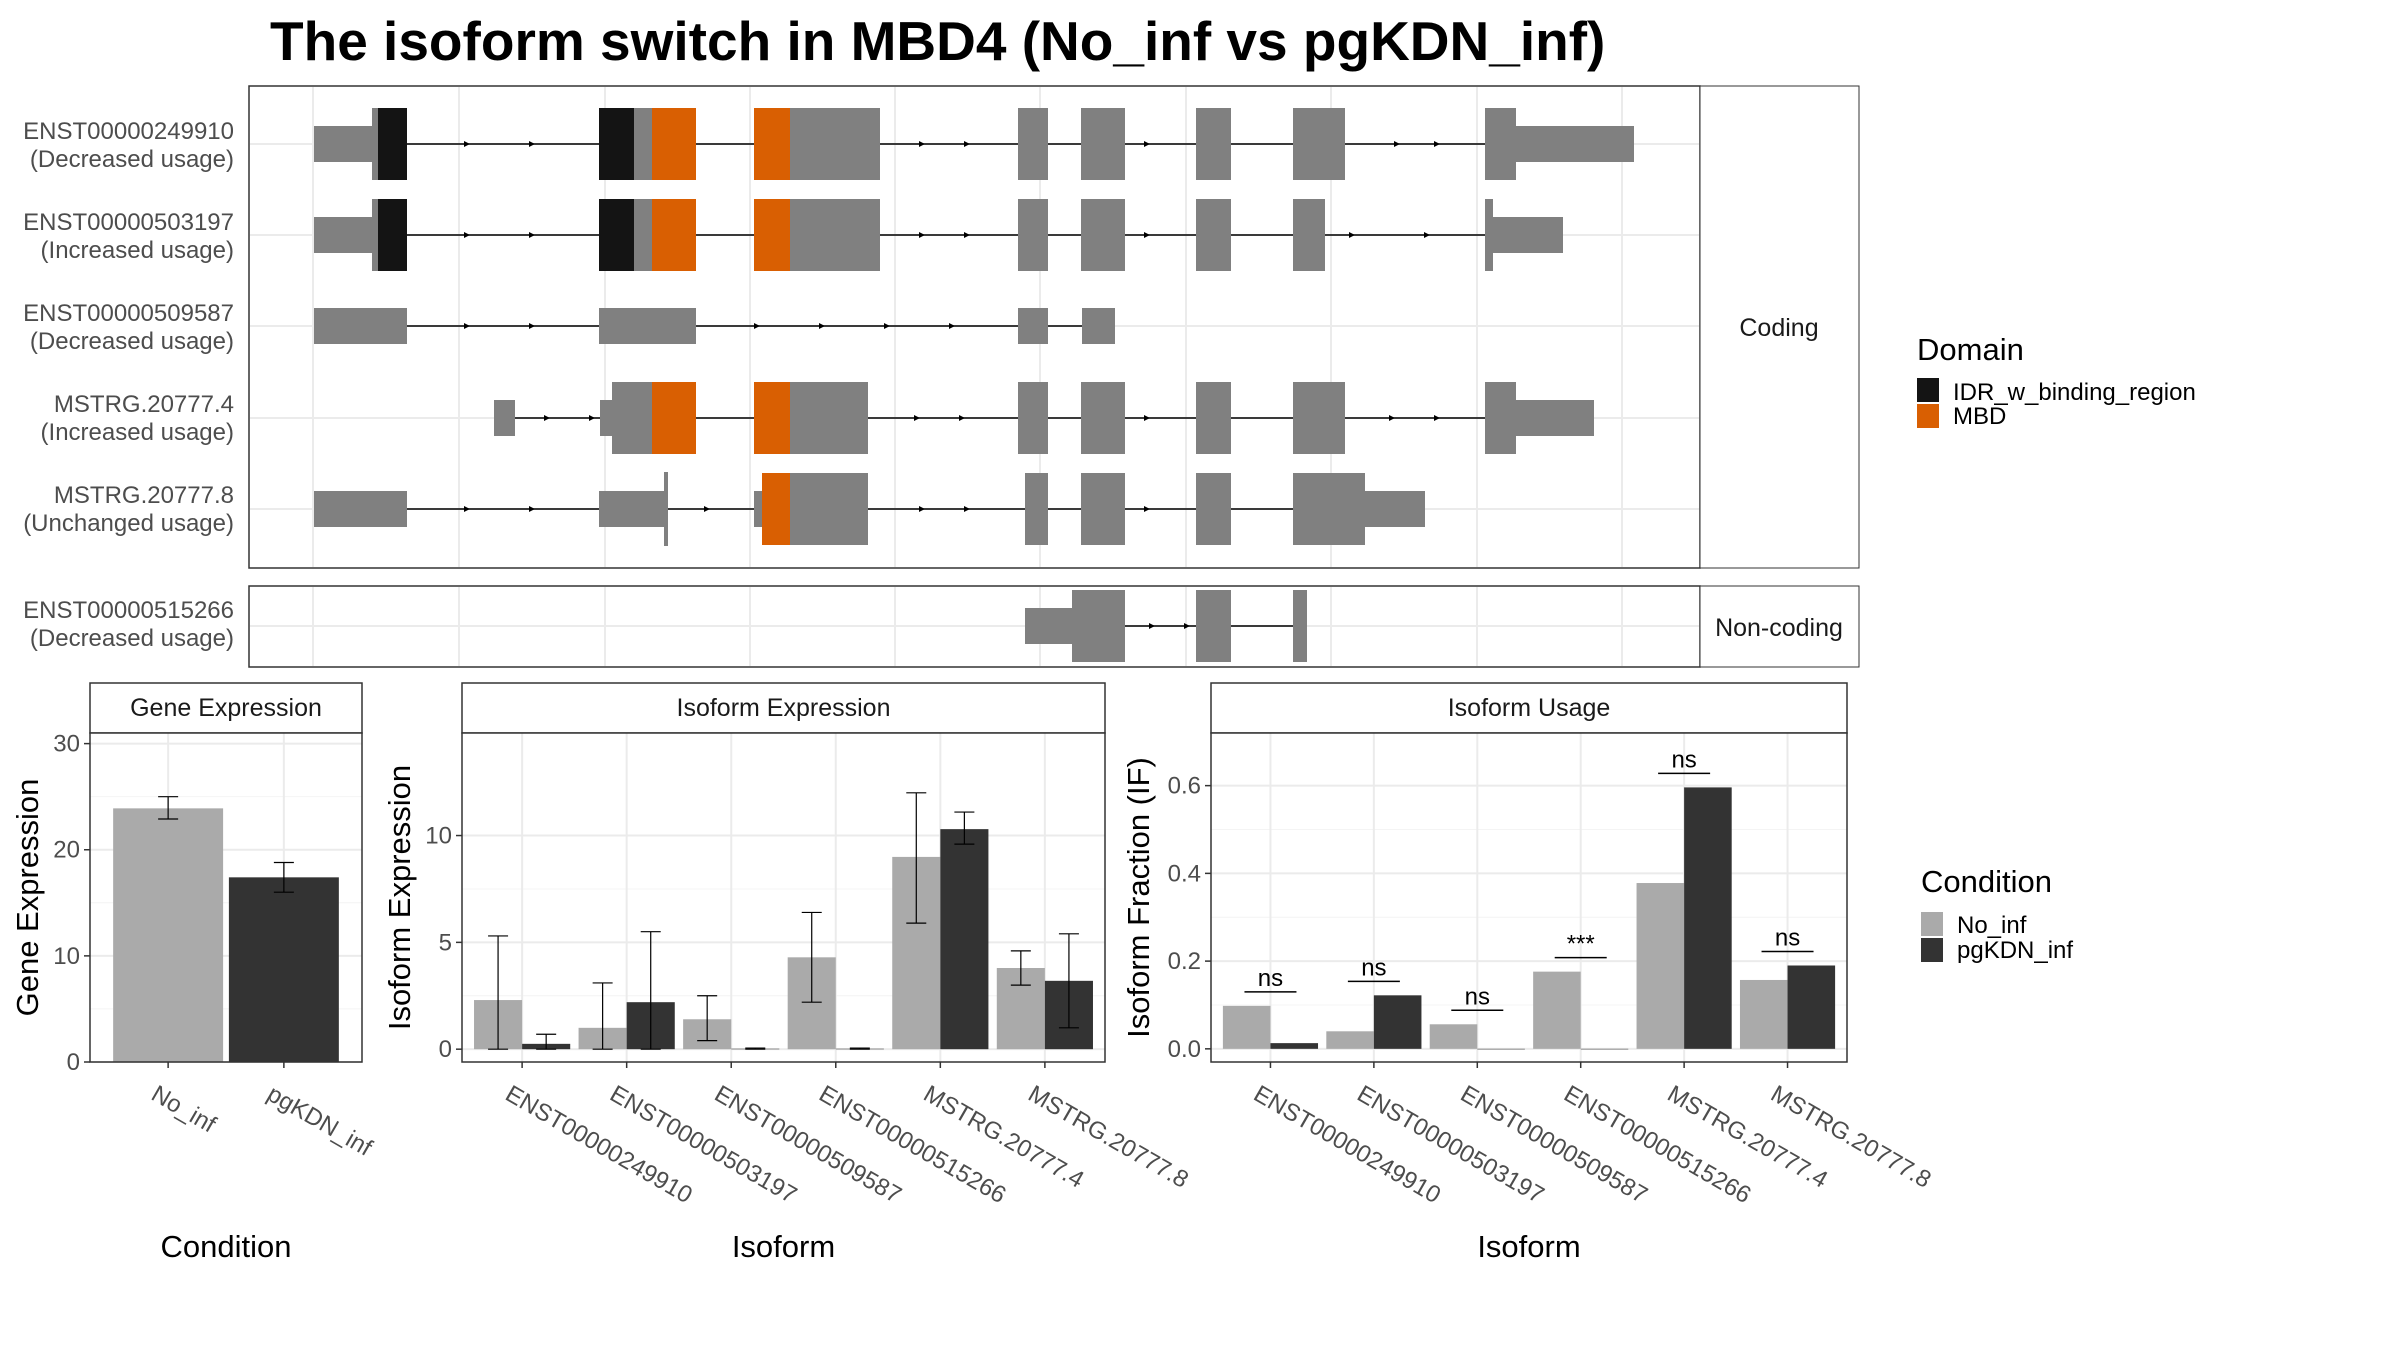 This screenshot has height=1350, width=2400. I want to click on y-axis-title: Isoform Fraction (IF), so click(1138, 897).